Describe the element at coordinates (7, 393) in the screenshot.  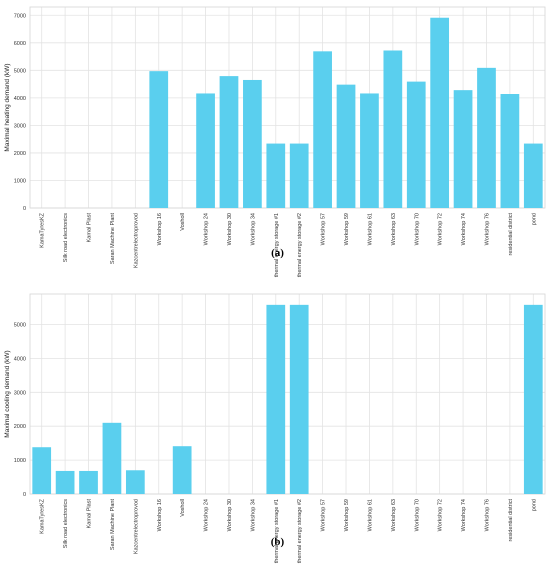
I see `y-axis-label: Maximal cooling demand (kW)` at that location.